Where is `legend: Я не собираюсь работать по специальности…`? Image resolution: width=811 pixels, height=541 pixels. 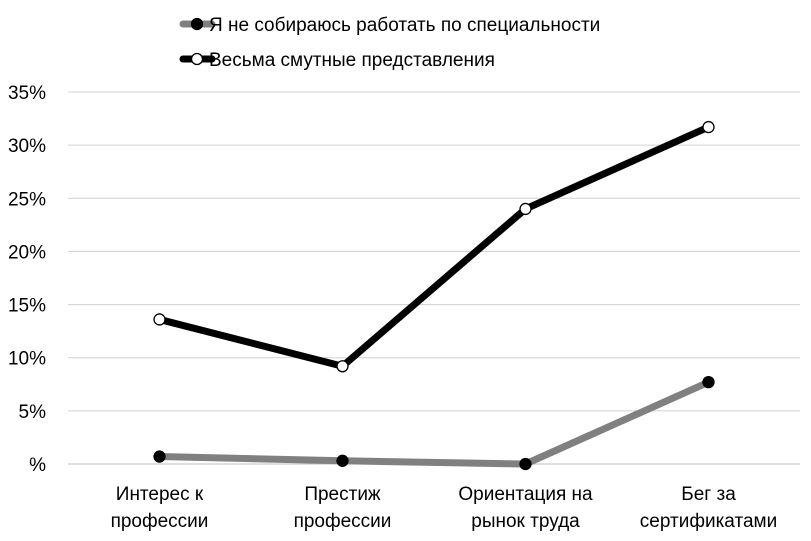
legend: Я не собираюсь работать по специальности… is located at coordinates (389, 43).